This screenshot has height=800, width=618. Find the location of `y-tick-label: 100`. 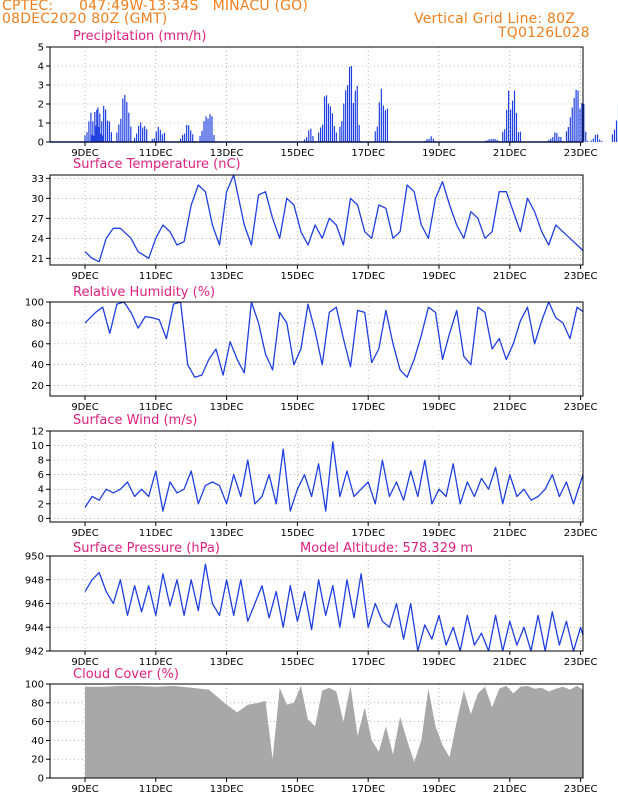

y-tick-label: 100 is located at coordinates (34, 303).